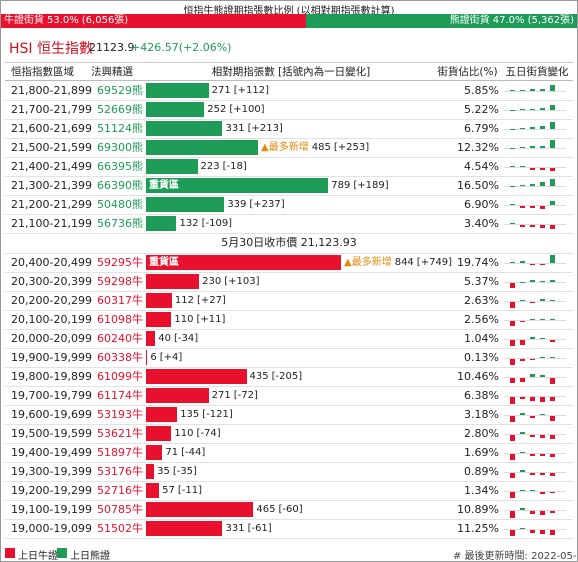  Describe the element at coordinates (184, 471) in the screenshot. I see `change: [-35]` at that location.